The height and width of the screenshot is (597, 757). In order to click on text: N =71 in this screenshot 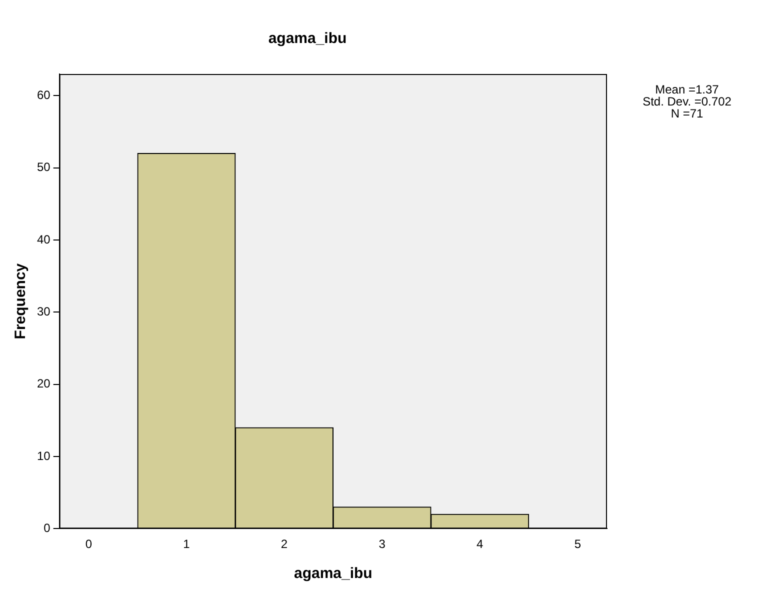, I will do `click(687, 113)`.